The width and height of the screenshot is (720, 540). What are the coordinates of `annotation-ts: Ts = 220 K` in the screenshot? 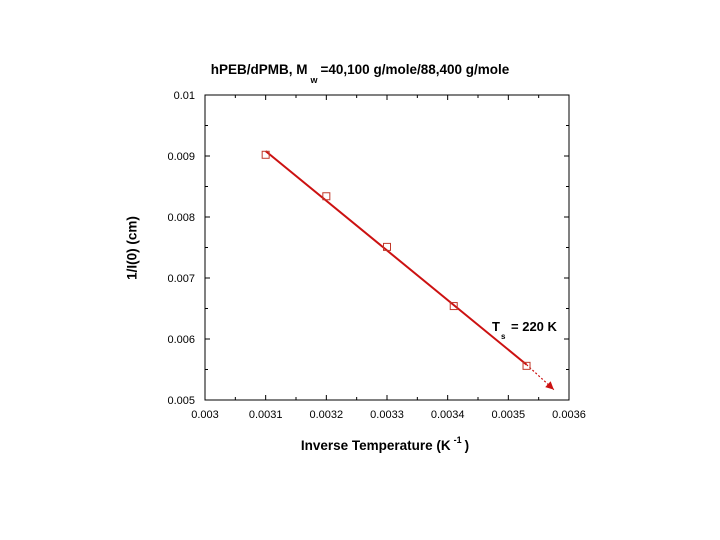 It's located at (524, 330).